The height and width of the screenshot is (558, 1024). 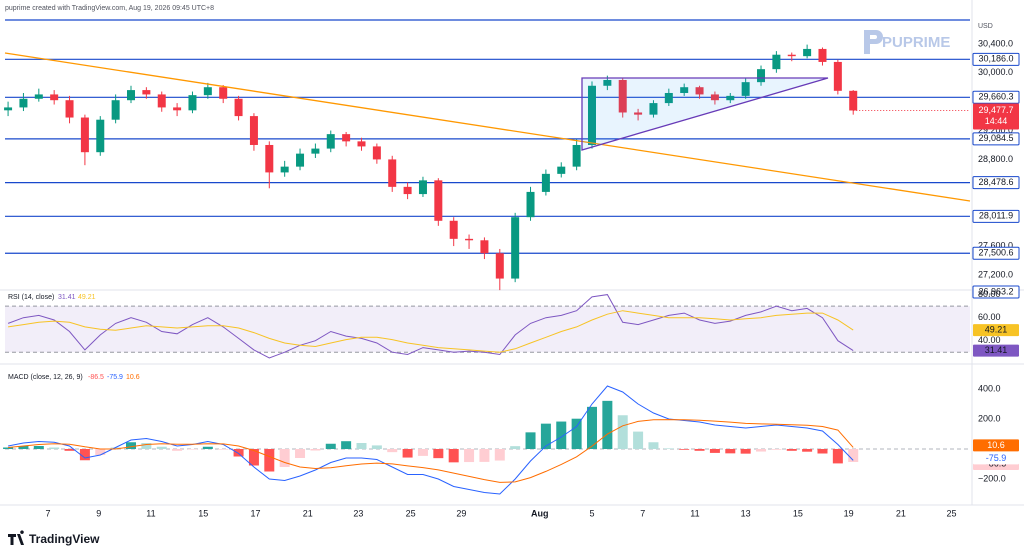 I want to click on y-tick-label: 29,200.0, so click(x=995, y=130).